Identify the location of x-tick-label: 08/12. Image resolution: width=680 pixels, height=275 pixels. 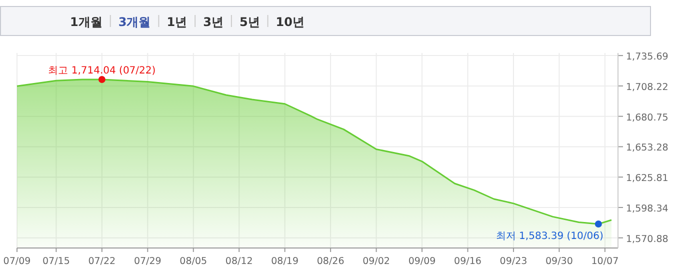
(239, 261).